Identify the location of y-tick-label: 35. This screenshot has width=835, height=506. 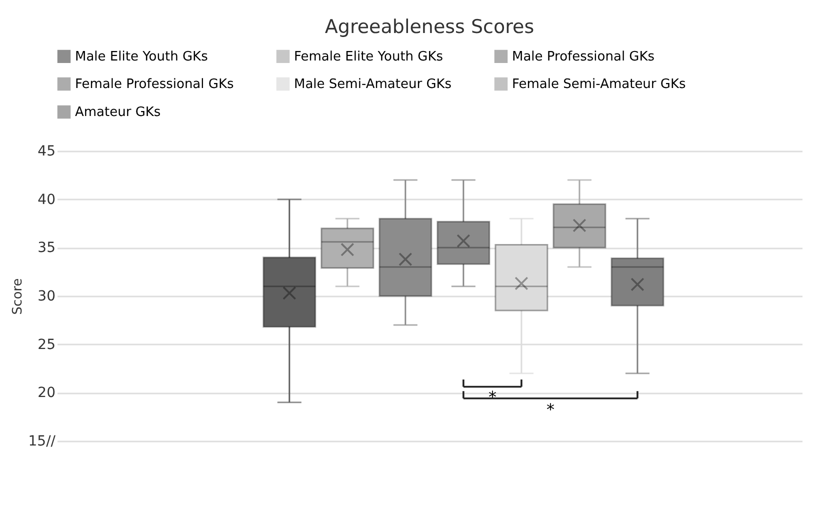
(47, 248).